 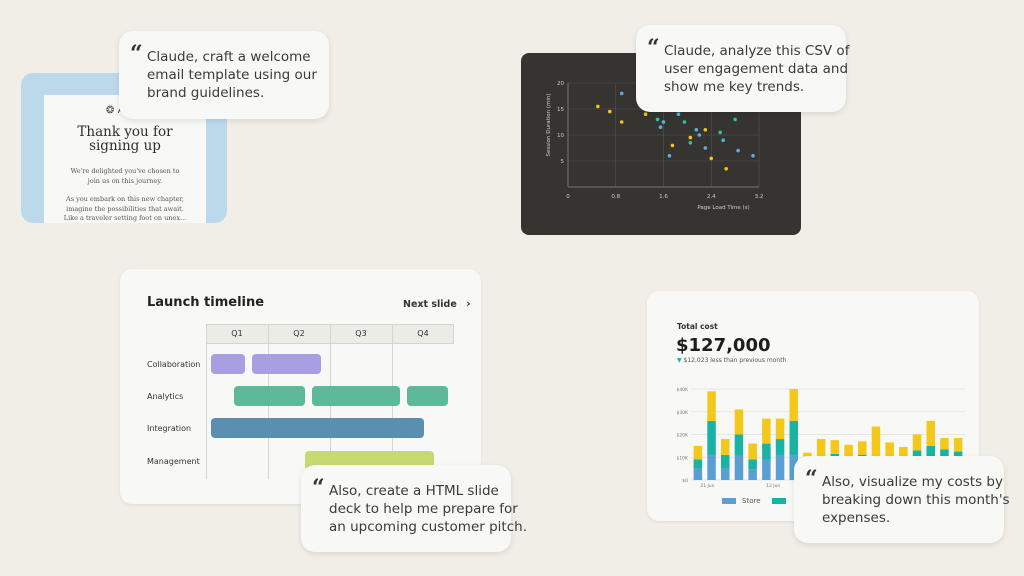 What do you see at coordinates (468, 303) in the screenshot?
I see `chevron-right-icon: ›` at bounding box center [468, 303].